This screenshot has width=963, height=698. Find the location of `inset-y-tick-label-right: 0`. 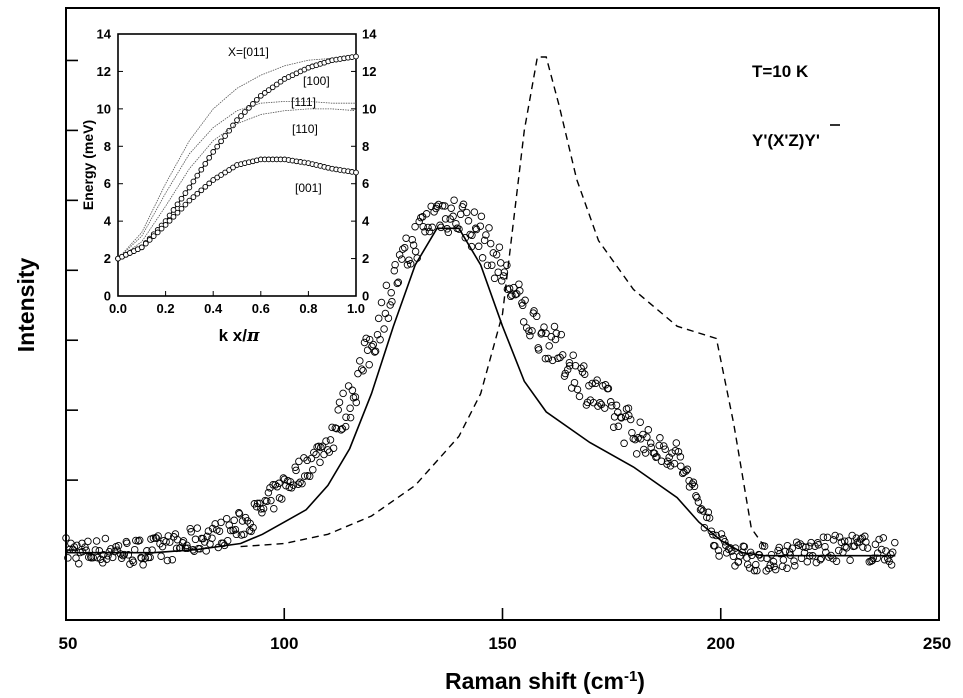

inset-y-tick-label-right: 0 is located at coordinates (365, 296).